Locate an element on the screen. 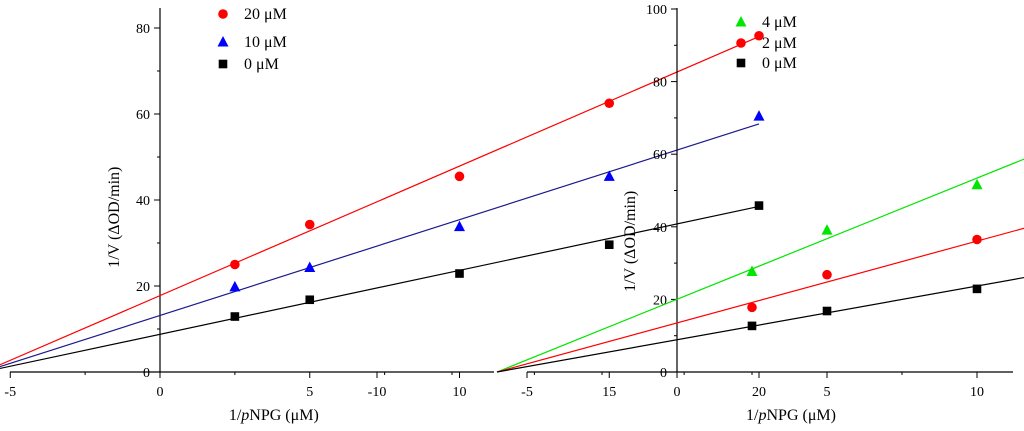 The width and height of the screenshot is (1024, 431). x-tick-label: -10 is located at coordinates (377, 392).